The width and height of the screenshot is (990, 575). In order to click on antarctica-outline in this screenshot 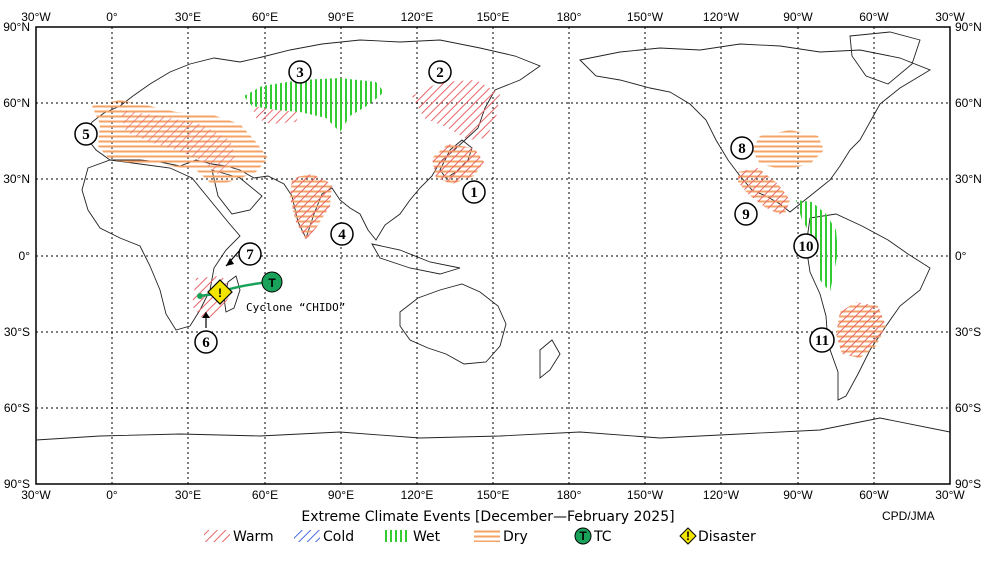, I will do `click(493, 429)`.